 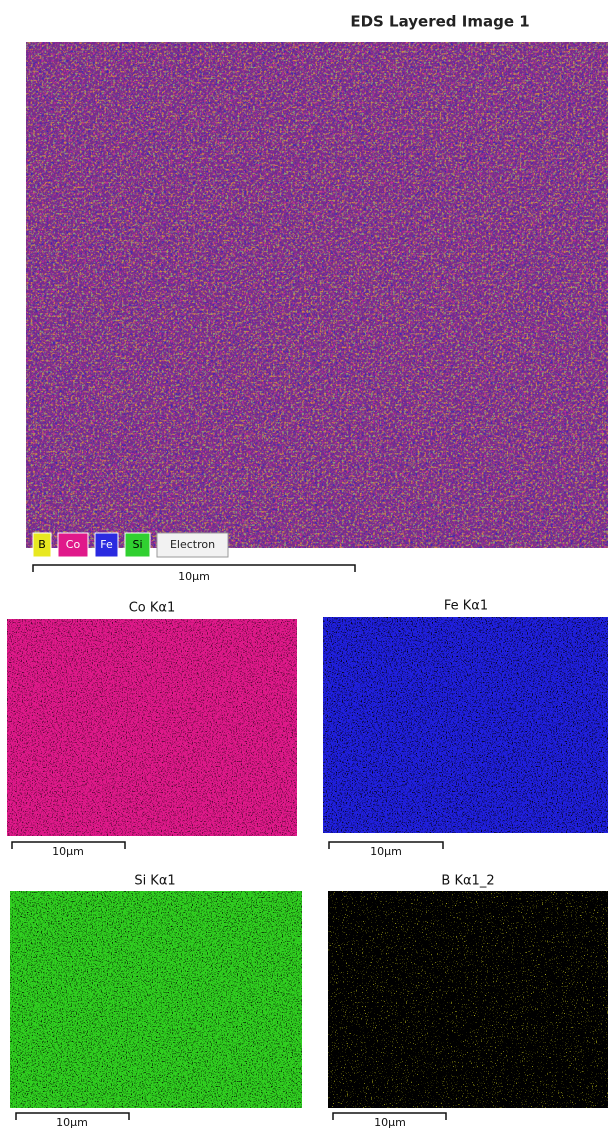 What do you see at coordinates (152, 608) in the screenshot?
I see `panel-title: Co Kα1` at bounding box center [152, 608].